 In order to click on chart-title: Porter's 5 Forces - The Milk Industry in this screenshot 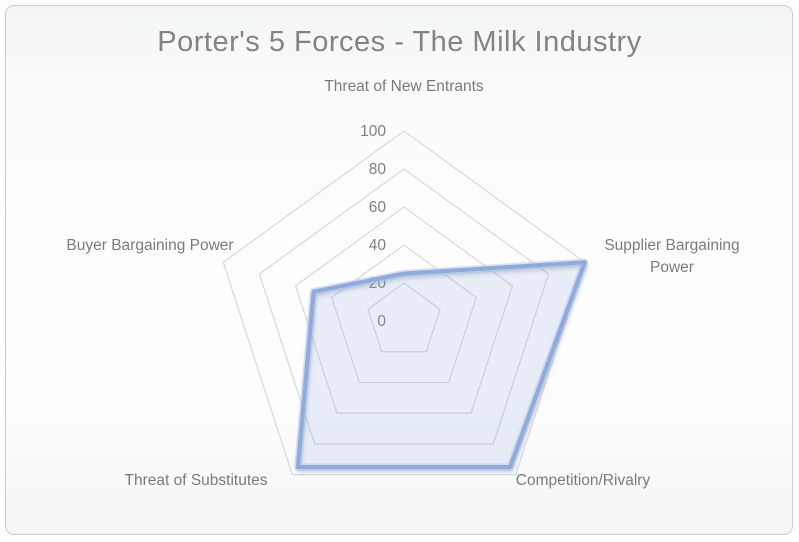, I will do `click(399, 42)`.